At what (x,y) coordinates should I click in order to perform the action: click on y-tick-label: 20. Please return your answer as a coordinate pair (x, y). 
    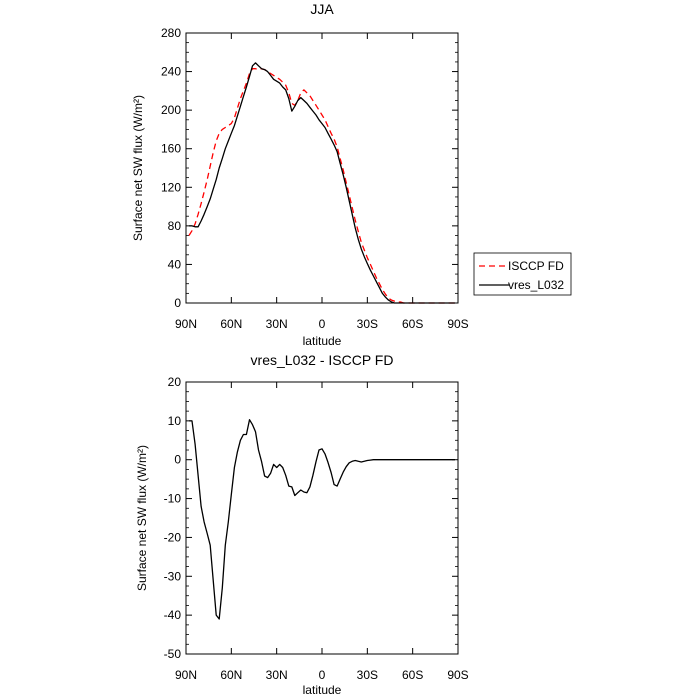
    Looking at the image, I should click on (175, 382).